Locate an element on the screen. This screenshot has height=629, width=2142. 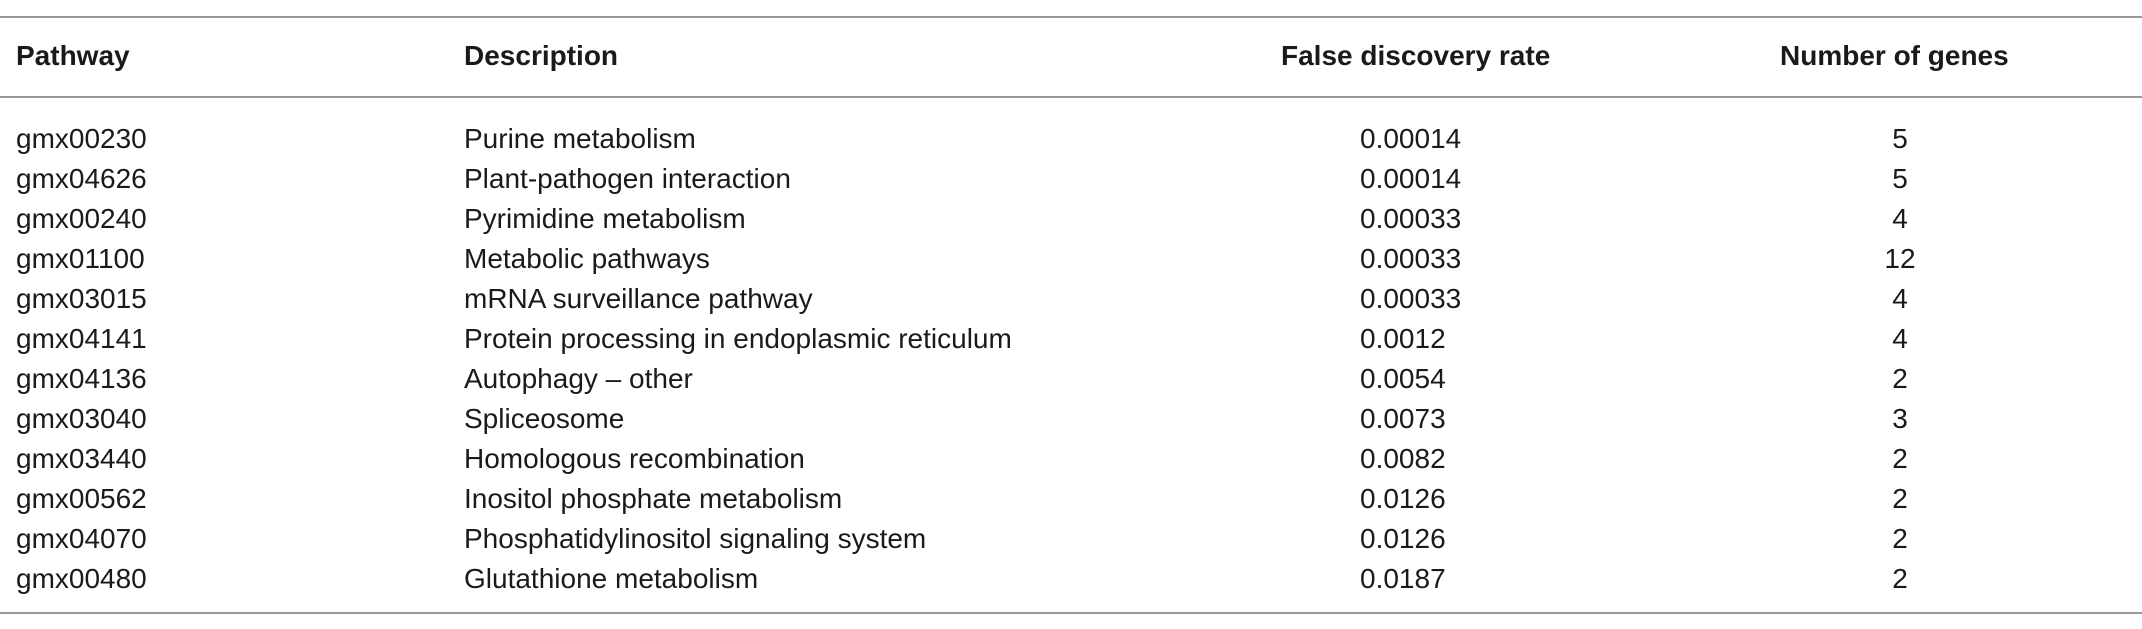
cell-fdr: 0.0012 is located at coordinates (1403, 338).